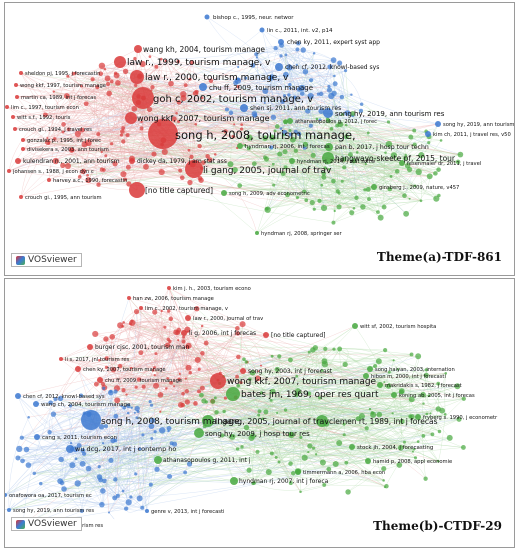 This screenshot has height=550, width=517. What do you see at coordinates (50, 496) in the screenshot?
I see `node-label: onafowora oa, 2017, tourism ec` at bounding box center [50, 496].